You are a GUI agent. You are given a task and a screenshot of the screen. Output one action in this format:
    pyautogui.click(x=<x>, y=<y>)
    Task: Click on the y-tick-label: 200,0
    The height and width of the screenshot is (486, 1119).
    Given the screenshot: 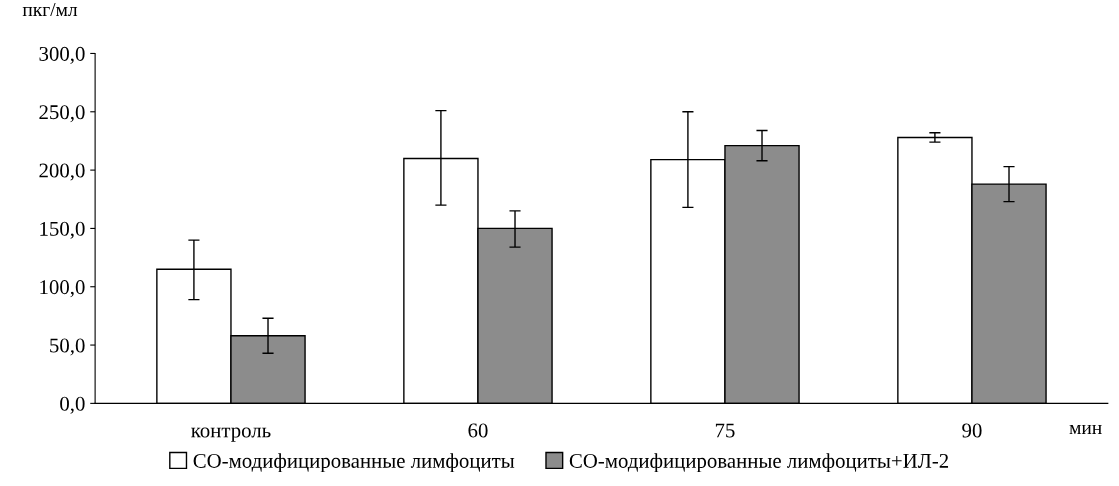 What is the action you would take?
    pyautogui.click(x=62, y=172)
    